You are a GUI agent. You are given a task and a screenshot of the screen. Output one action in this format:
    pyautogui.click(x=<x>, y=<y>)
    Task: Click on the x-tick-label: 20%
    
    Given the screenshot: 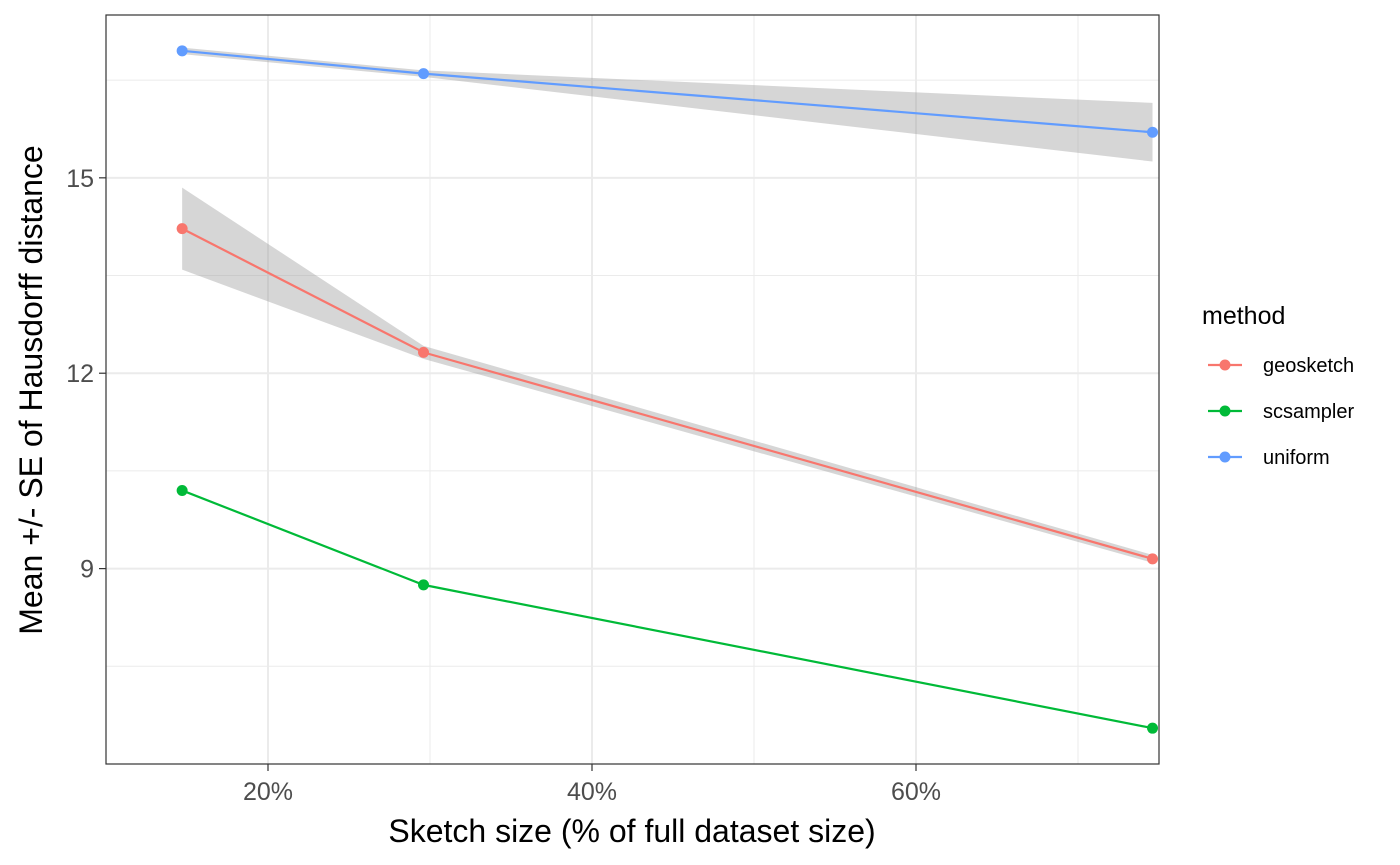 What is the action you would take?
    pyautogui.click(x=268, y=792)
    